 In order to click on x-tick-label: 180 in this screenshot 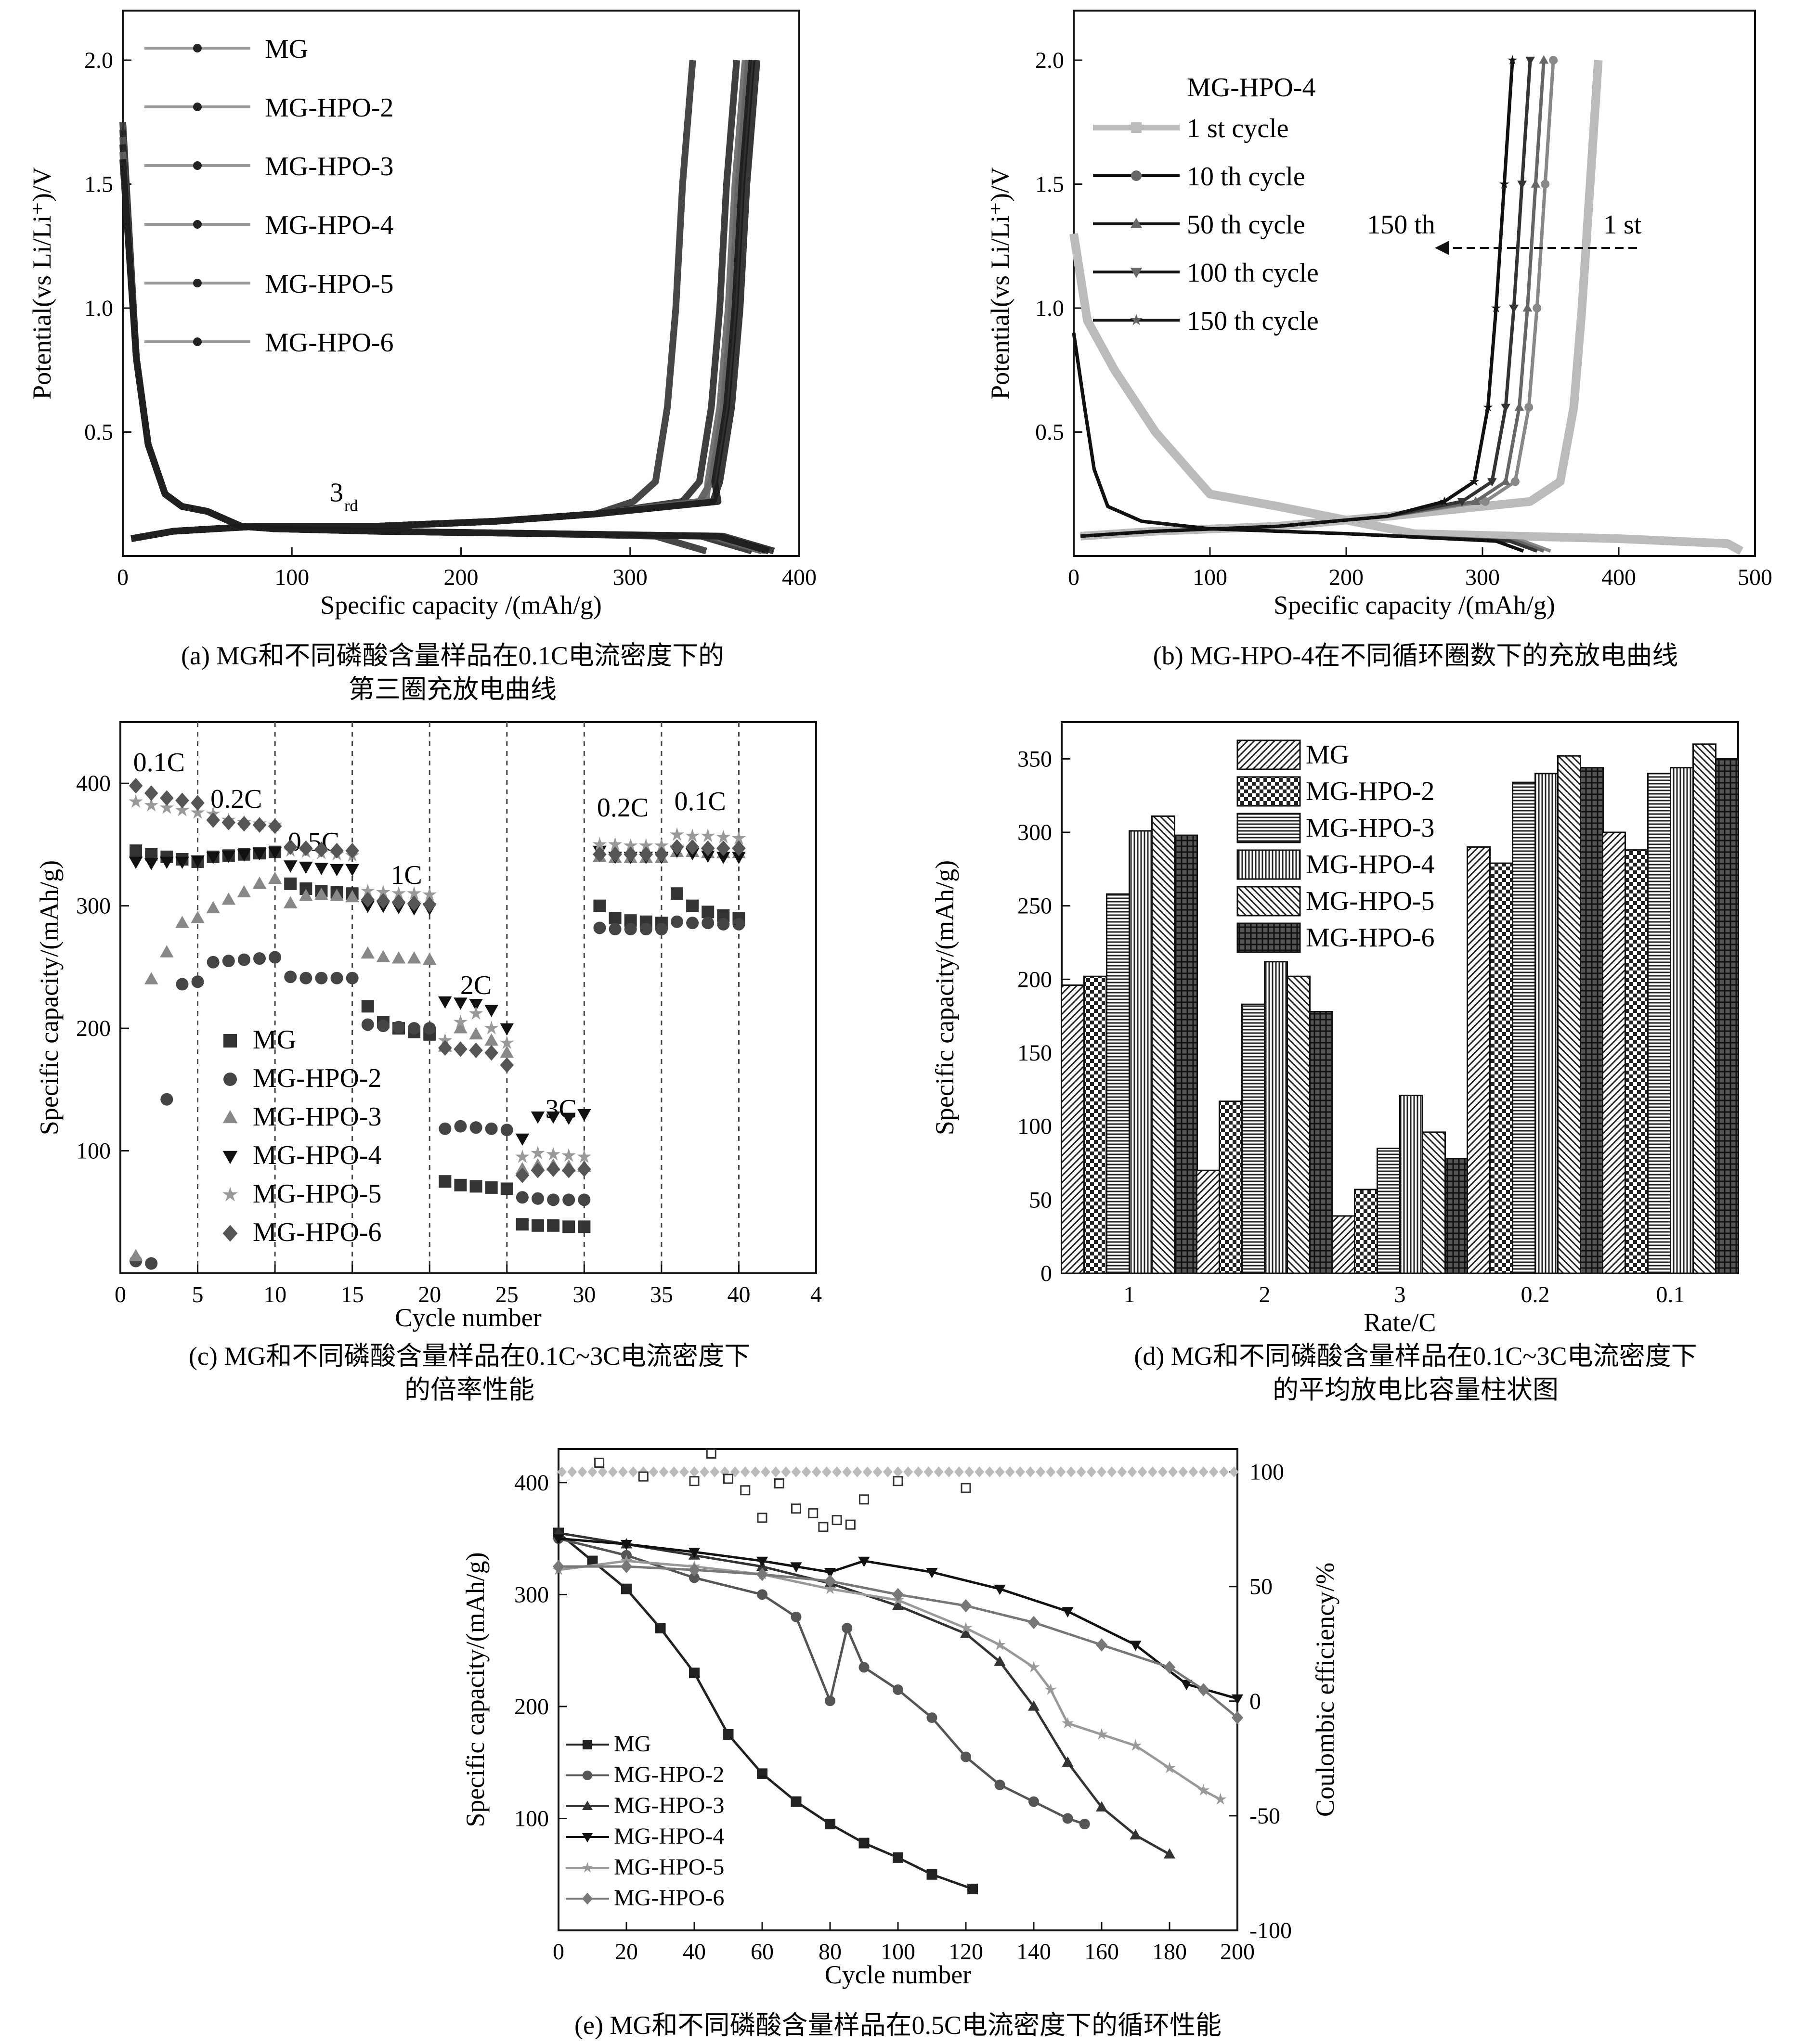, I will do `click(1169, 1952)`.